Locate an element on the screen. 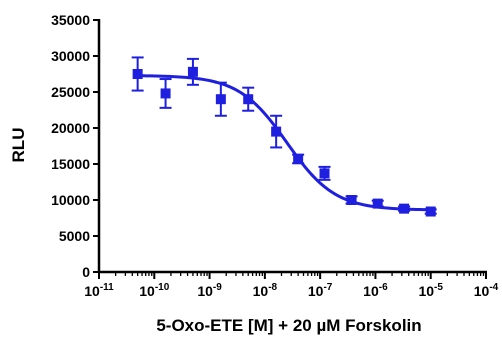 The width and height of the screenshot is (502, 337). y-axis-title: RLU is located at coordinates (18, 145).